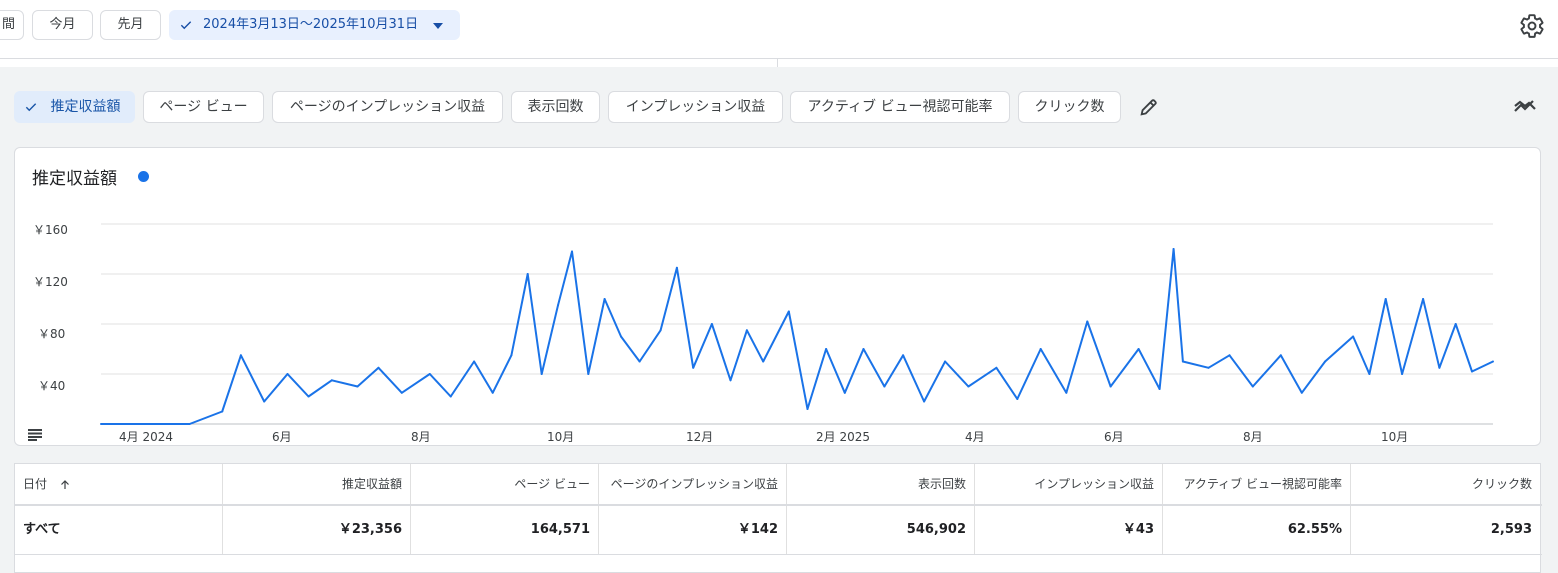  I want to click on metric-chip-label: 推定収益額, so click(85, 107).